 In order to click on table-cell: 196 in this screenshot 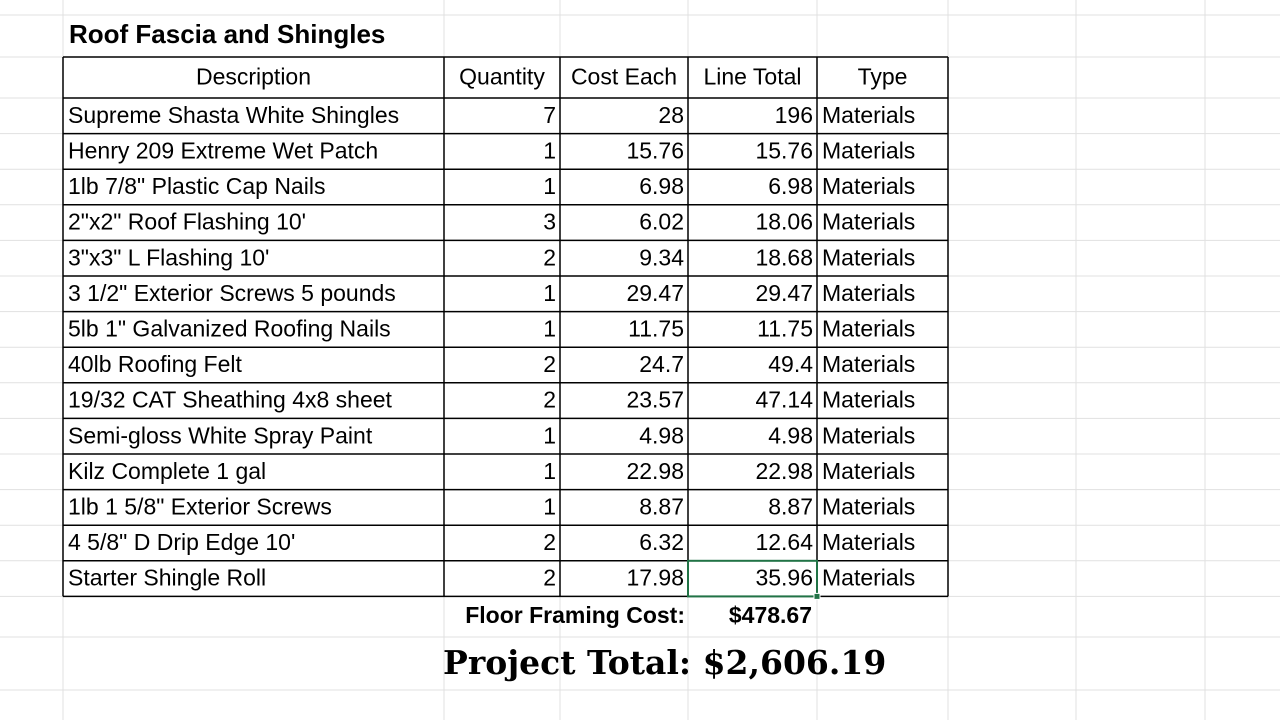, I will do `click(794, 115)`.